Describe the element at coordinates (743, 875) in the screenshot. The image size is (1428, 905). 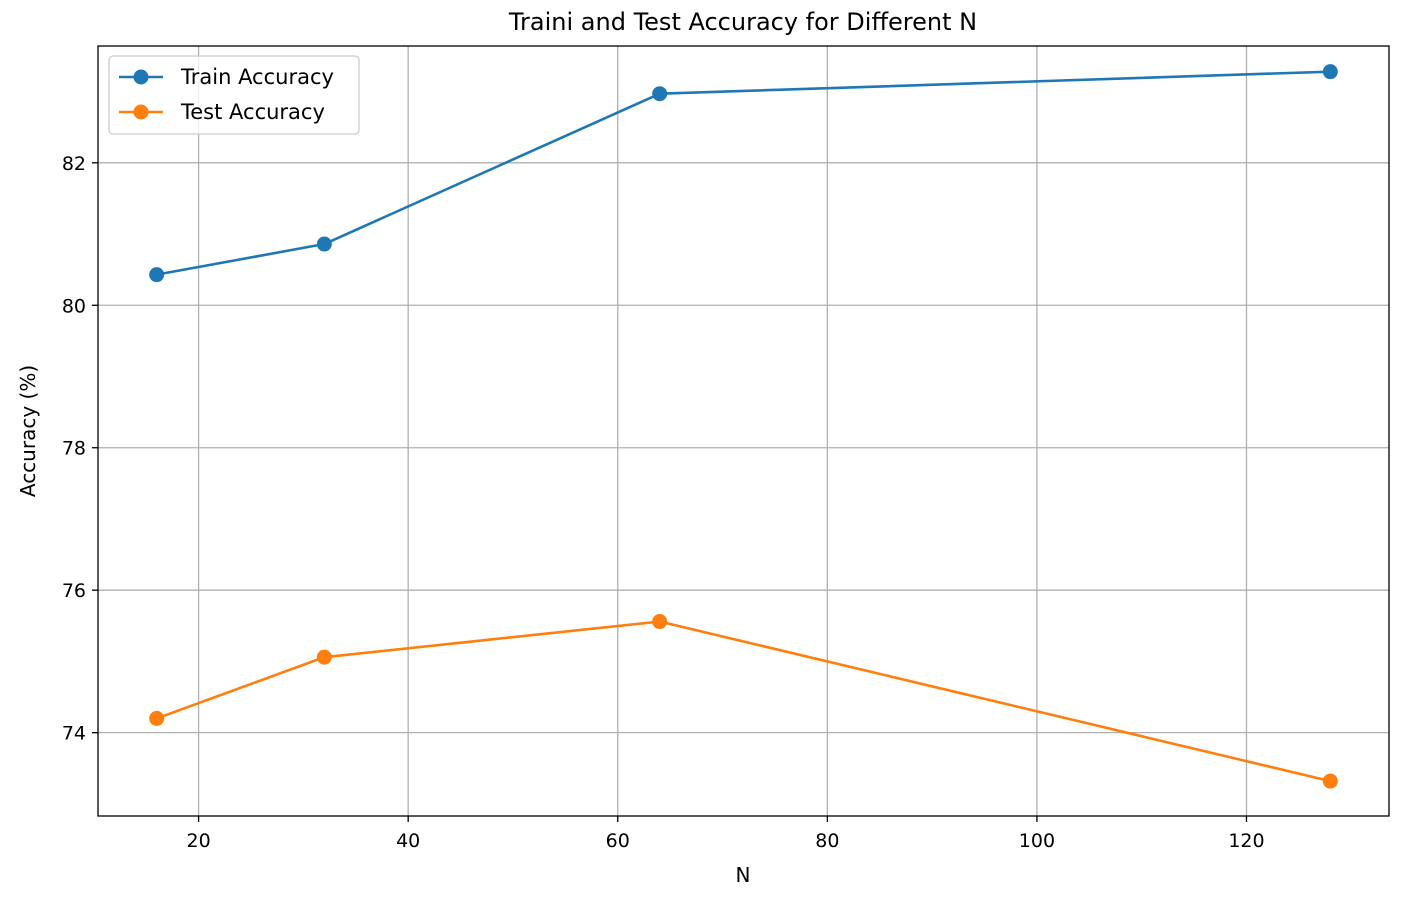
I see `x-axis-label: N` at that location.